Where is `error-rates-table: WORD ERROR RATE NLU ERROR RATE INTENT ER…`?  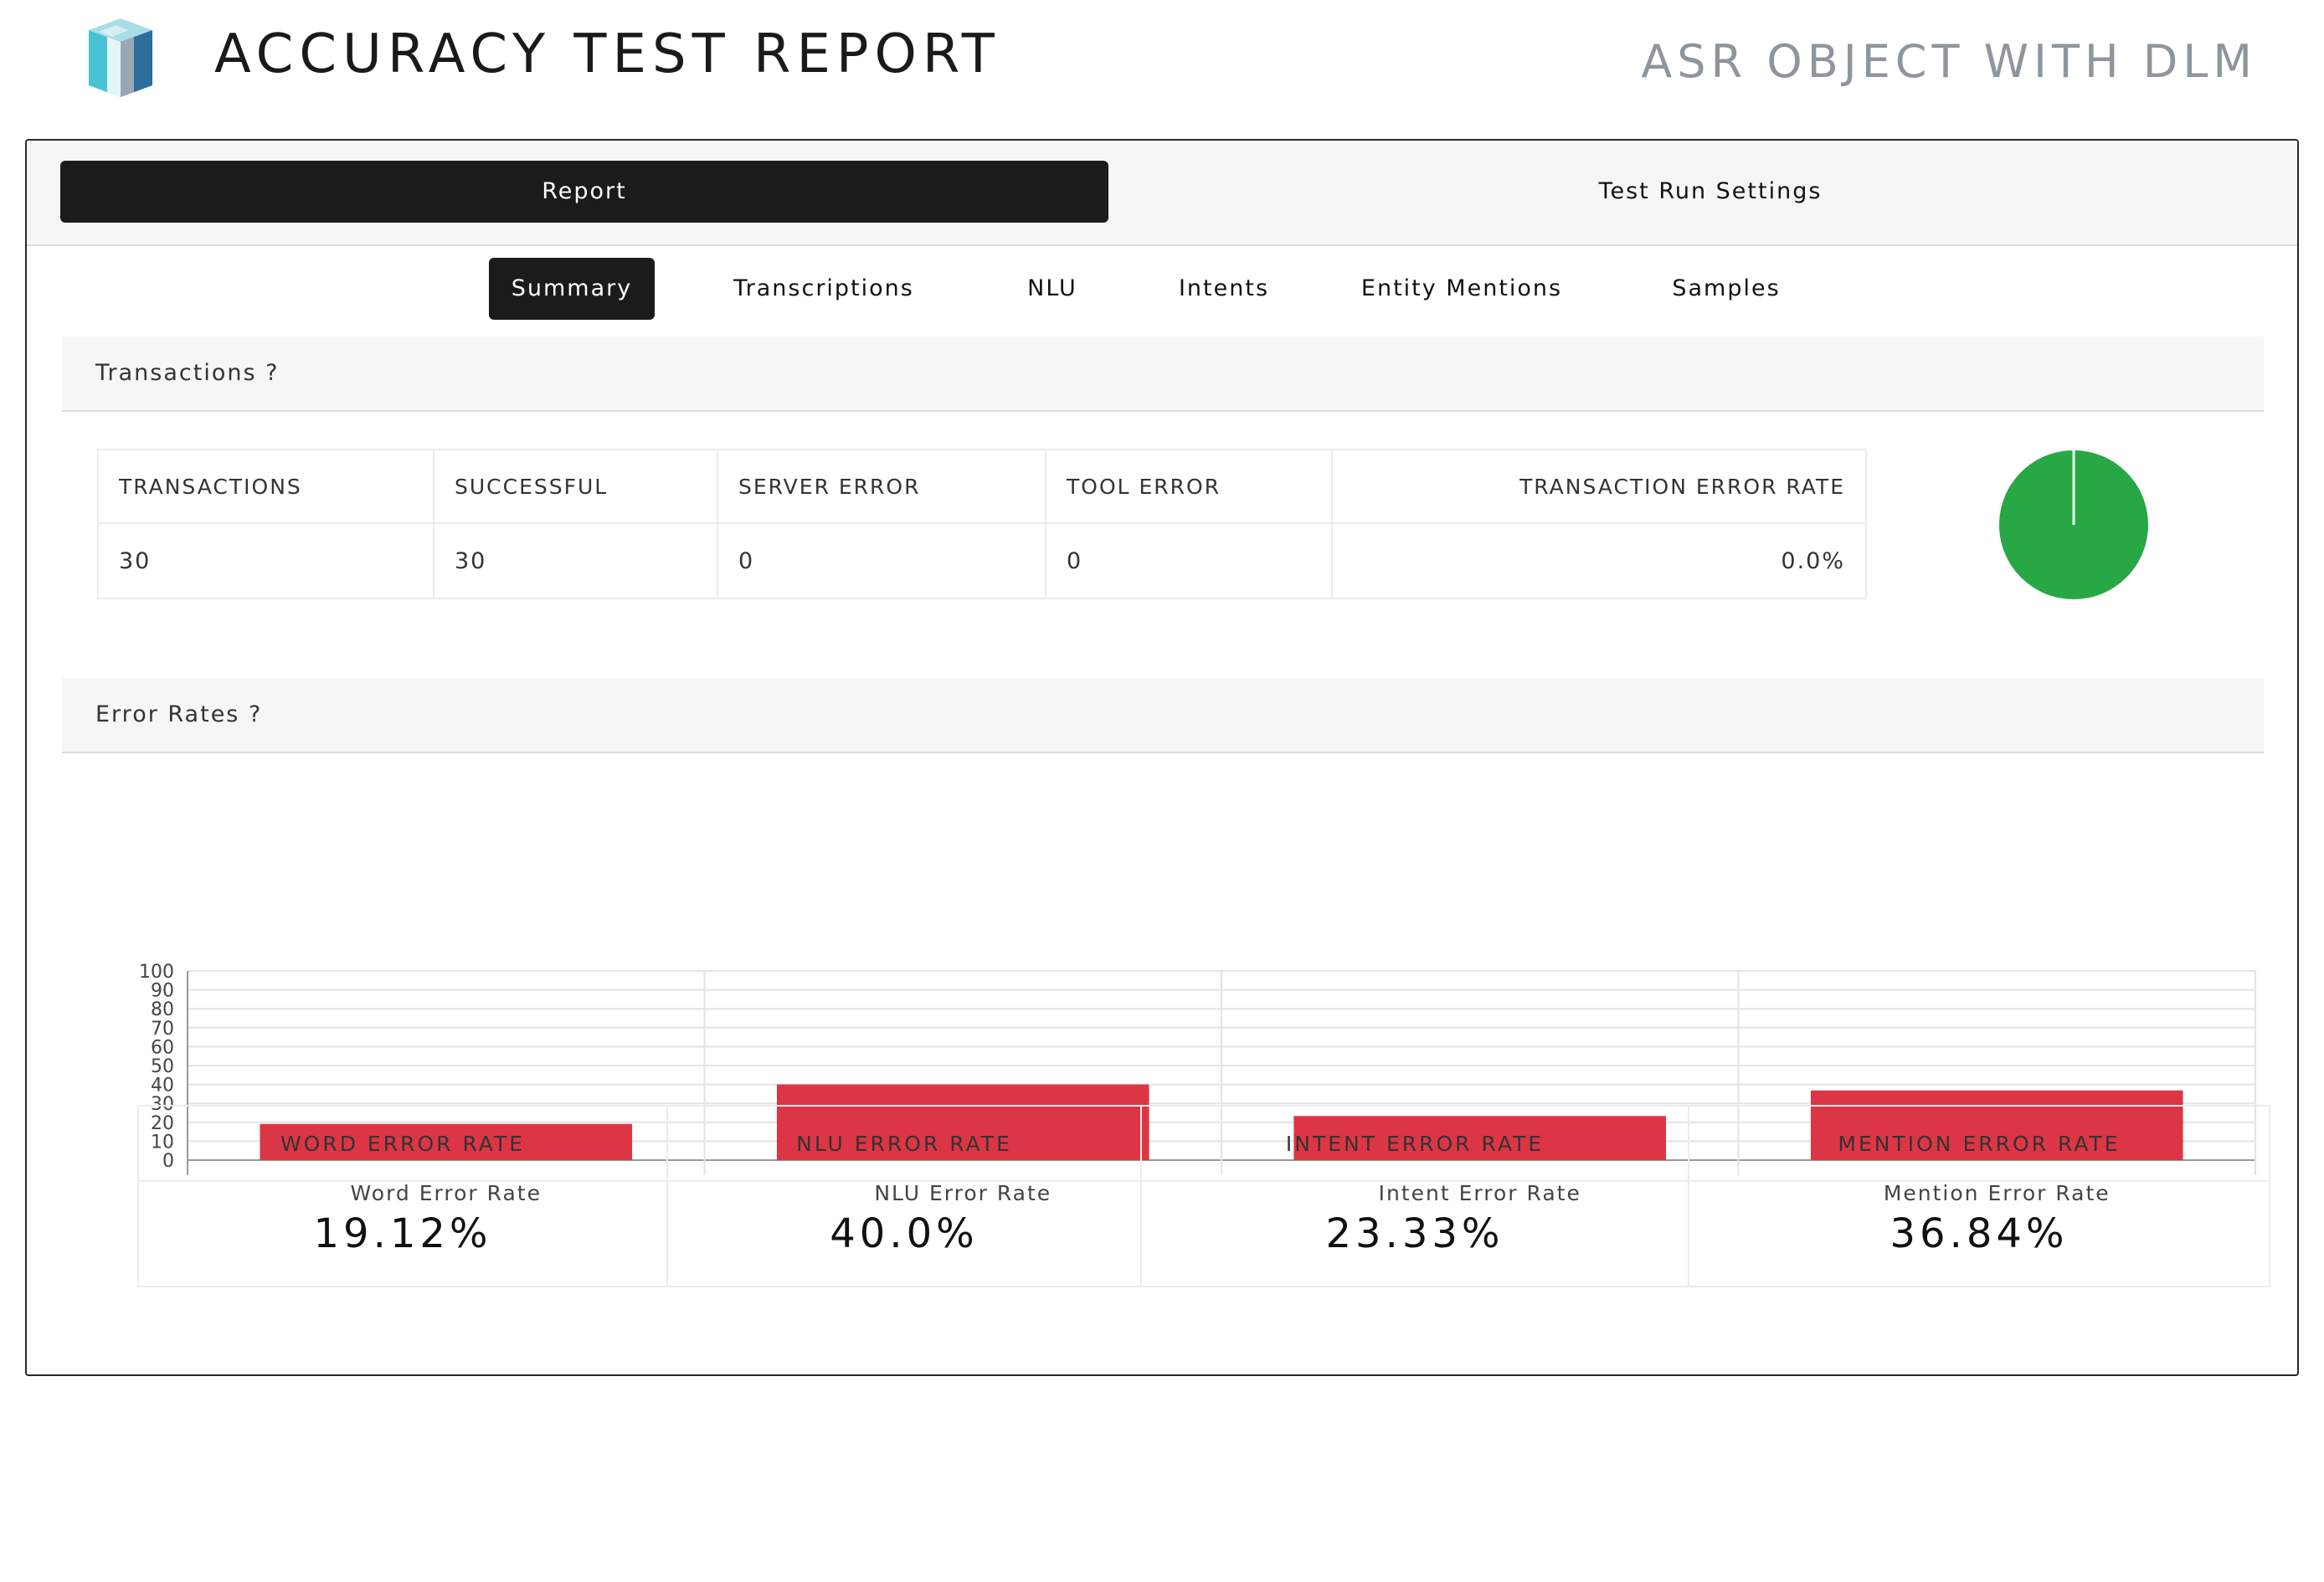 error-rates-table: WORD ERROR RATE NLU ERROR RATE INTENT ER… is located at coordinates (1204, 1196).